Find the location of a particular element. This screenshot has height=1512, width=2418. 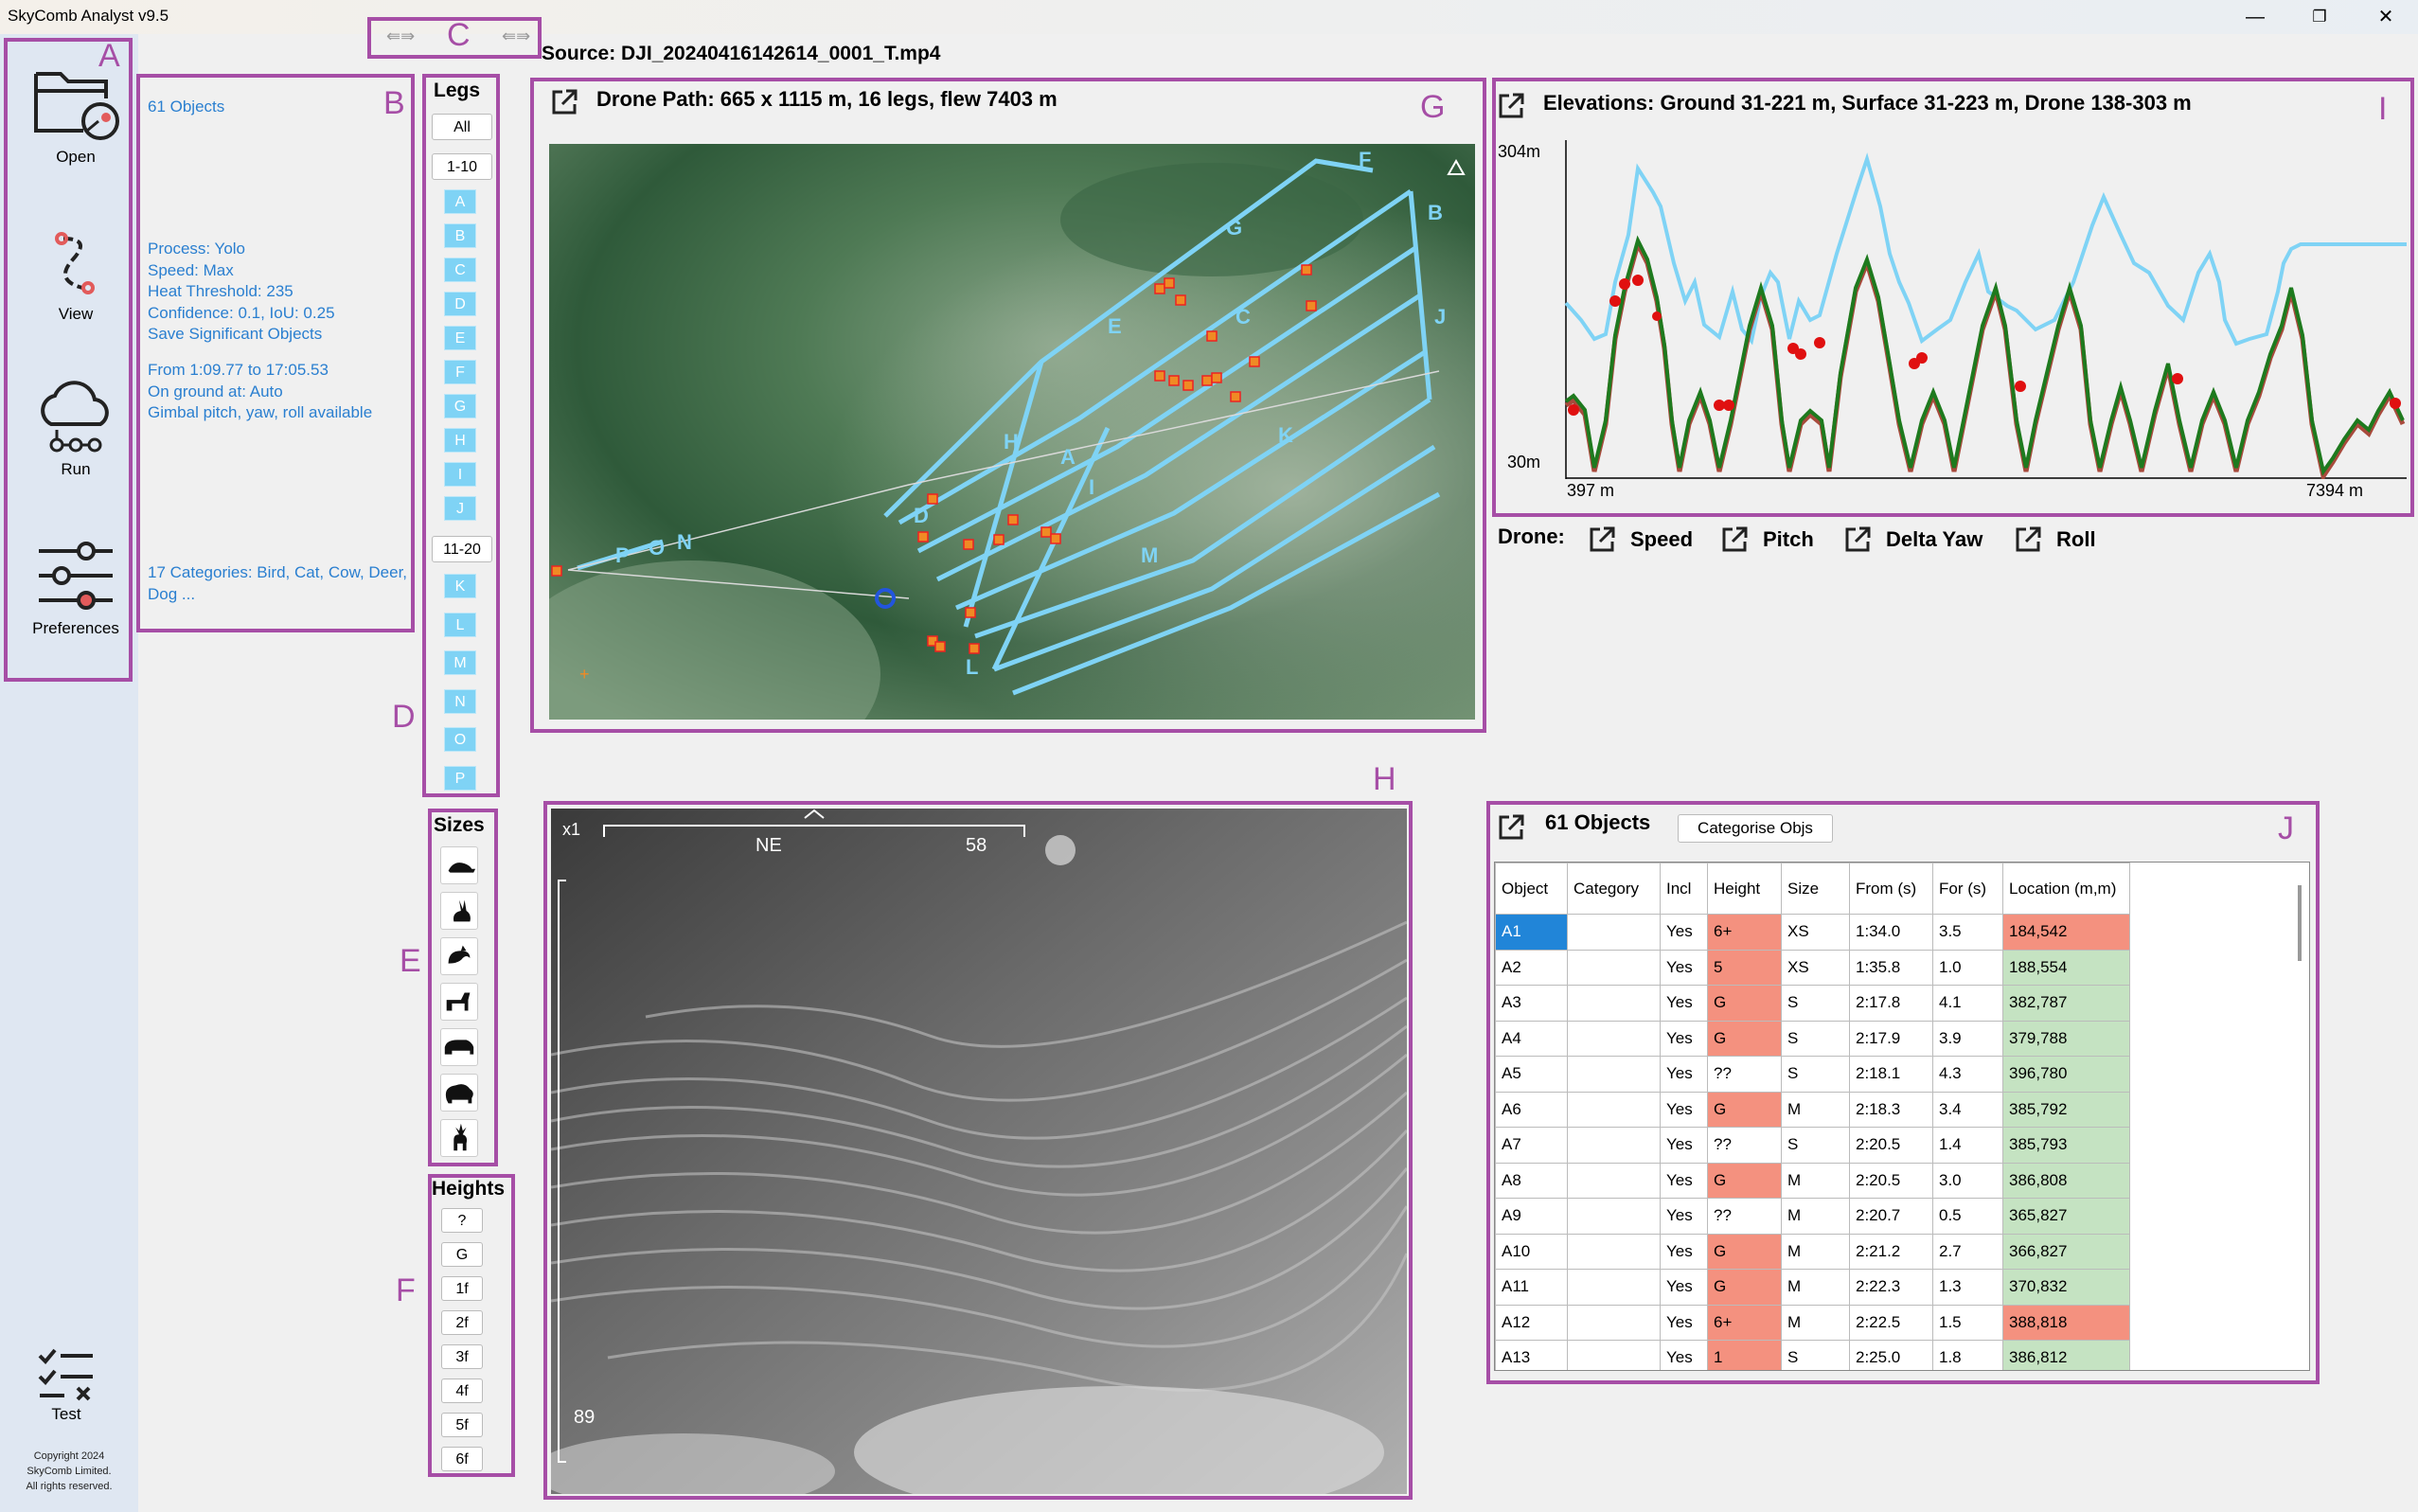

leg-button-p: P is located at coordinates (460, 778).